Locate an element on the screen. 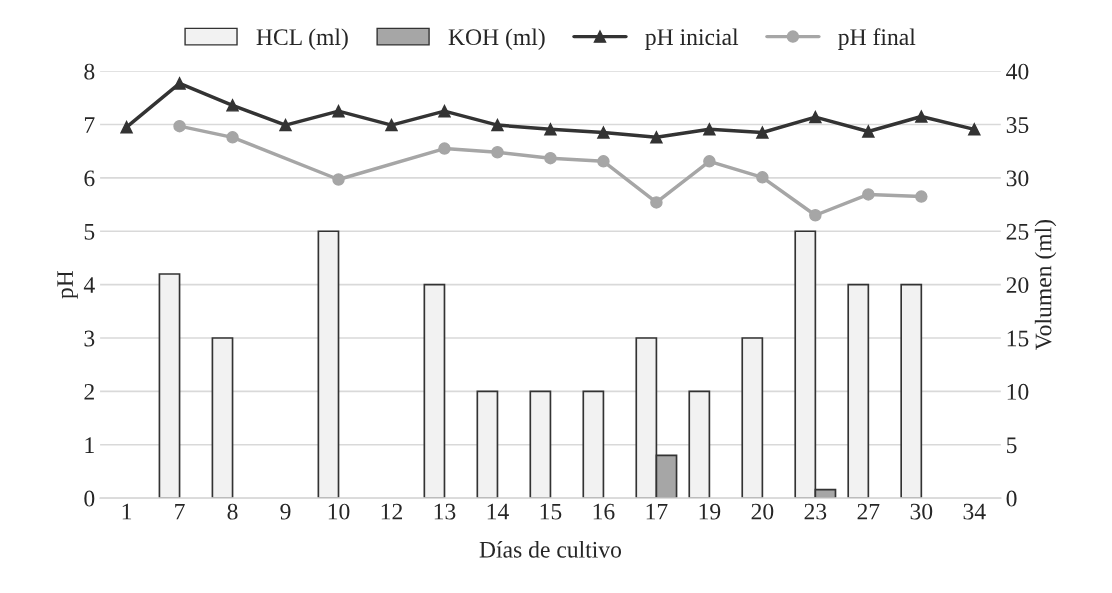 Image resolution: width=1112 pixels, height=593 pixels. legend-label: KOH (ml) is located at coordinates (496, 39).